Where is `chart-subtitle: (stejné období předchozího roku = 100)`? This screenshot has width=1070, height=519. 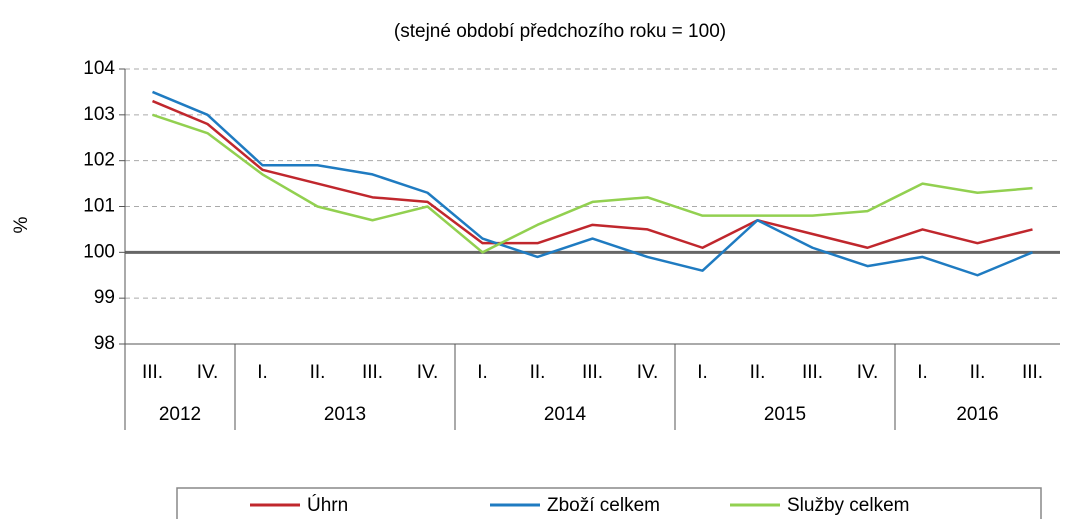 chart-subtitle: (stejné období předchozího roku = 100) is located at coordinates (560, 31).